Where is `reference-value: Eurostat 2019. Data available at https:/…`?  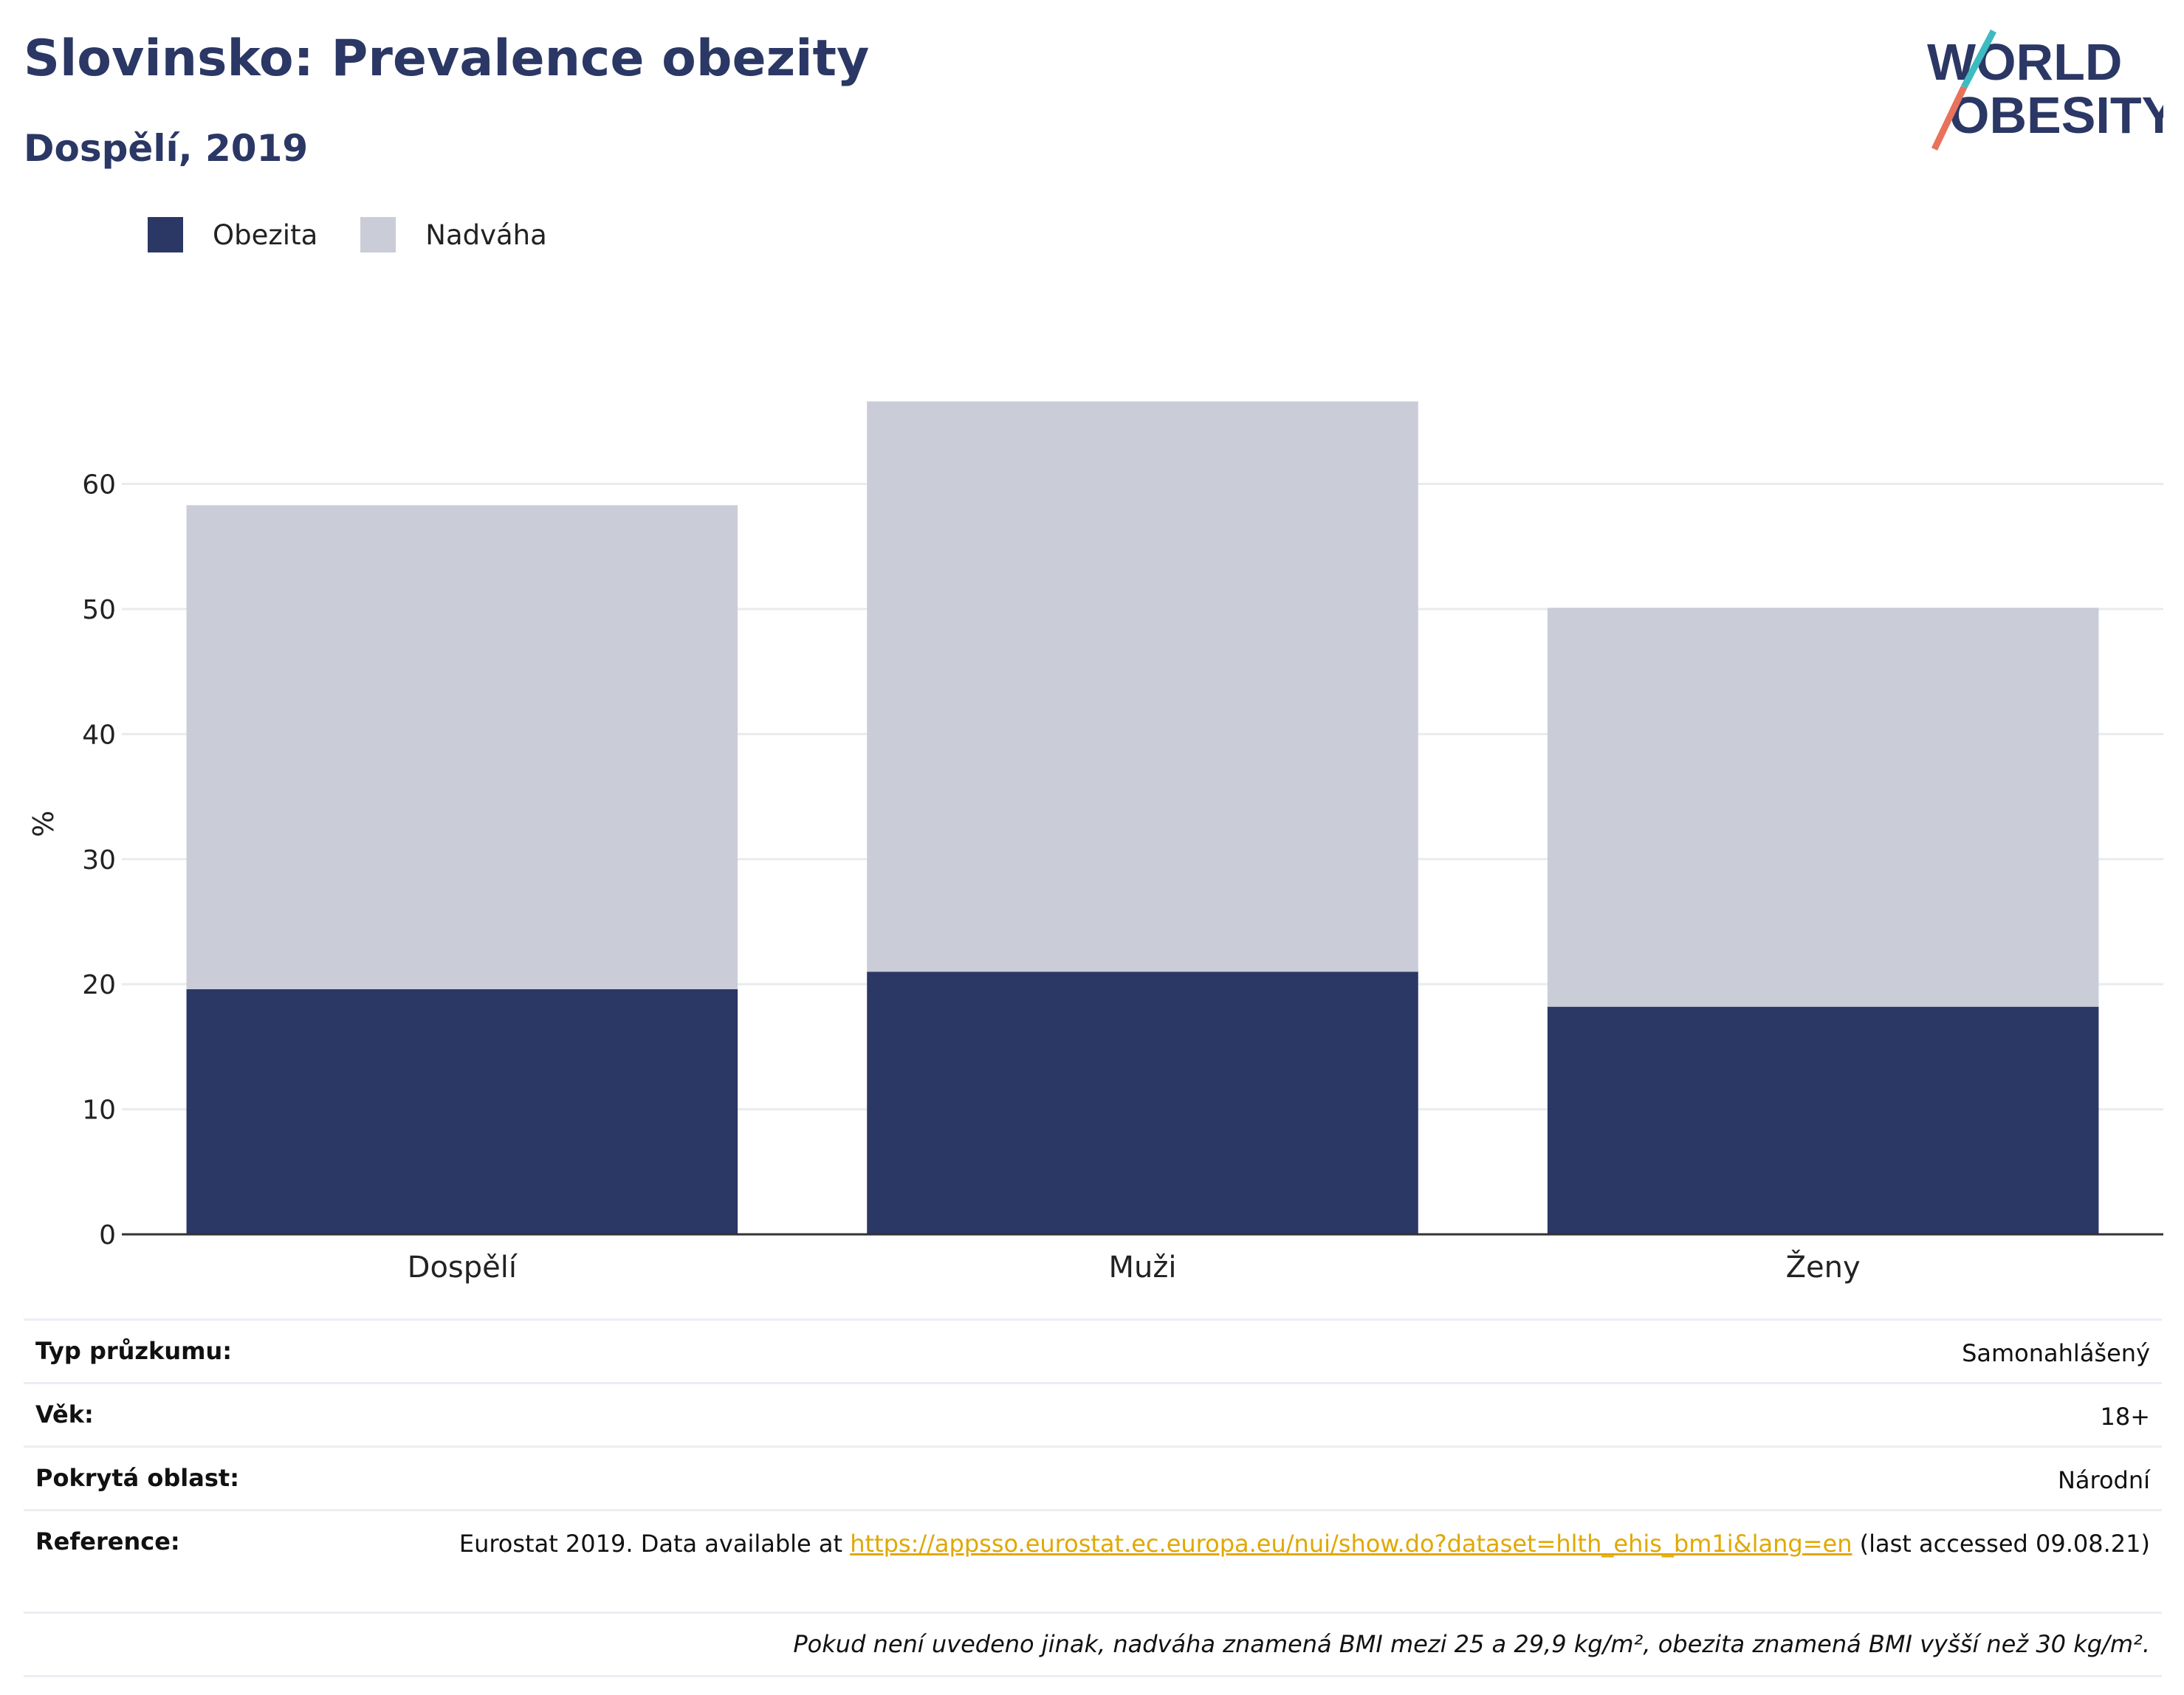 reference-value: Eurostat 2019. Data available at https:/… is located at coordinates (1305, 1561).